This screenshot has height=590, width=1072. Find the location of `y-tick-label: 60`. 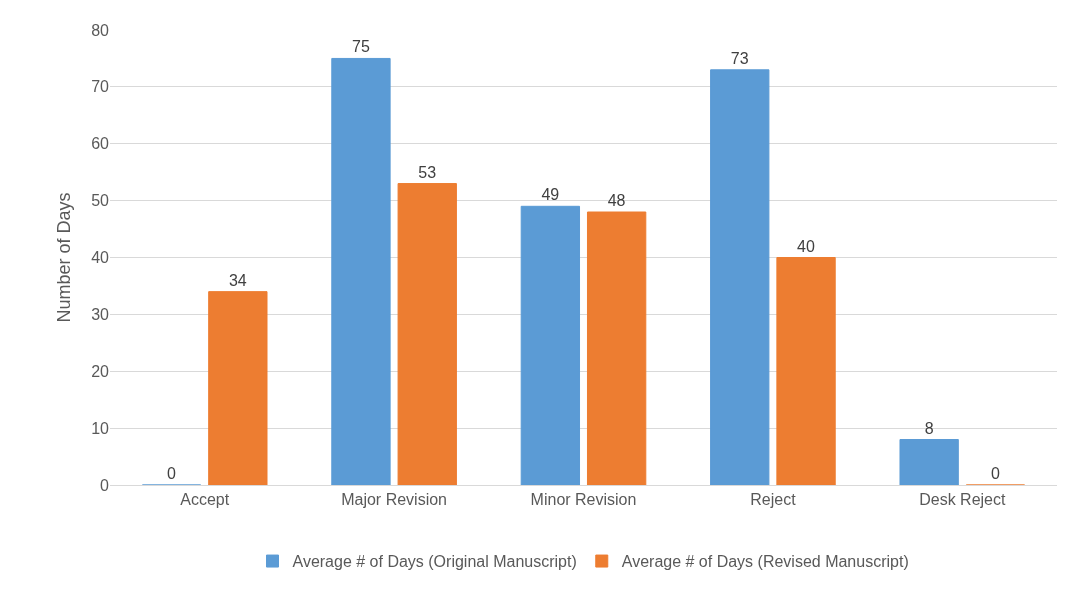

y-tick-label: 60 is located at coordinates (100, 144).